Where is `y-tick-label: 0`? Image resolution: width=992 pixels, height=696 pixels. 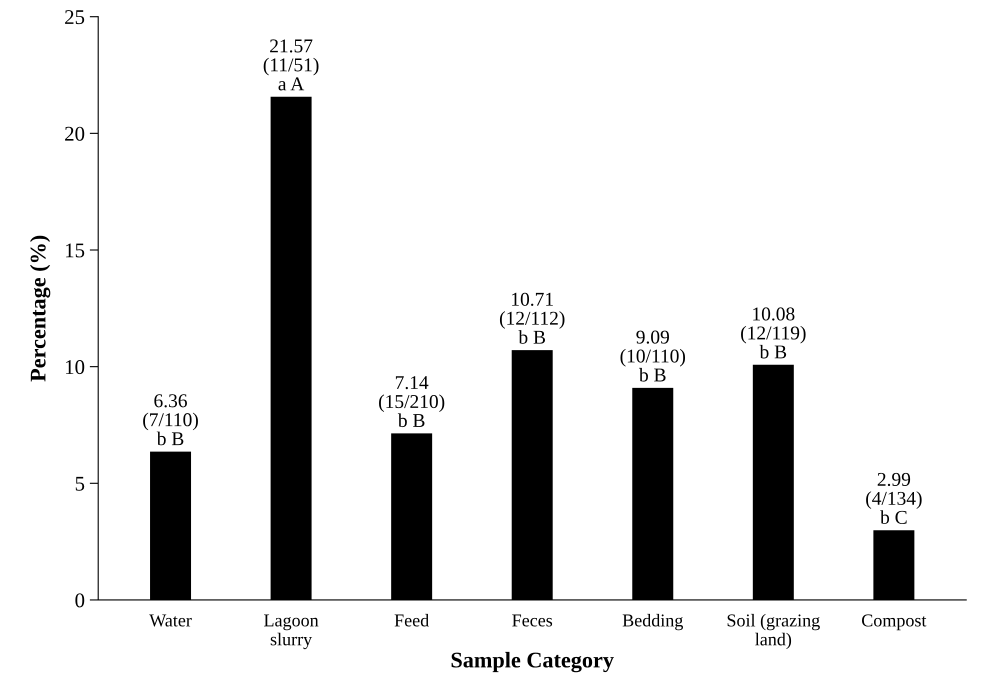
y-tick-label: 0 is located at coordinates (79, 600).